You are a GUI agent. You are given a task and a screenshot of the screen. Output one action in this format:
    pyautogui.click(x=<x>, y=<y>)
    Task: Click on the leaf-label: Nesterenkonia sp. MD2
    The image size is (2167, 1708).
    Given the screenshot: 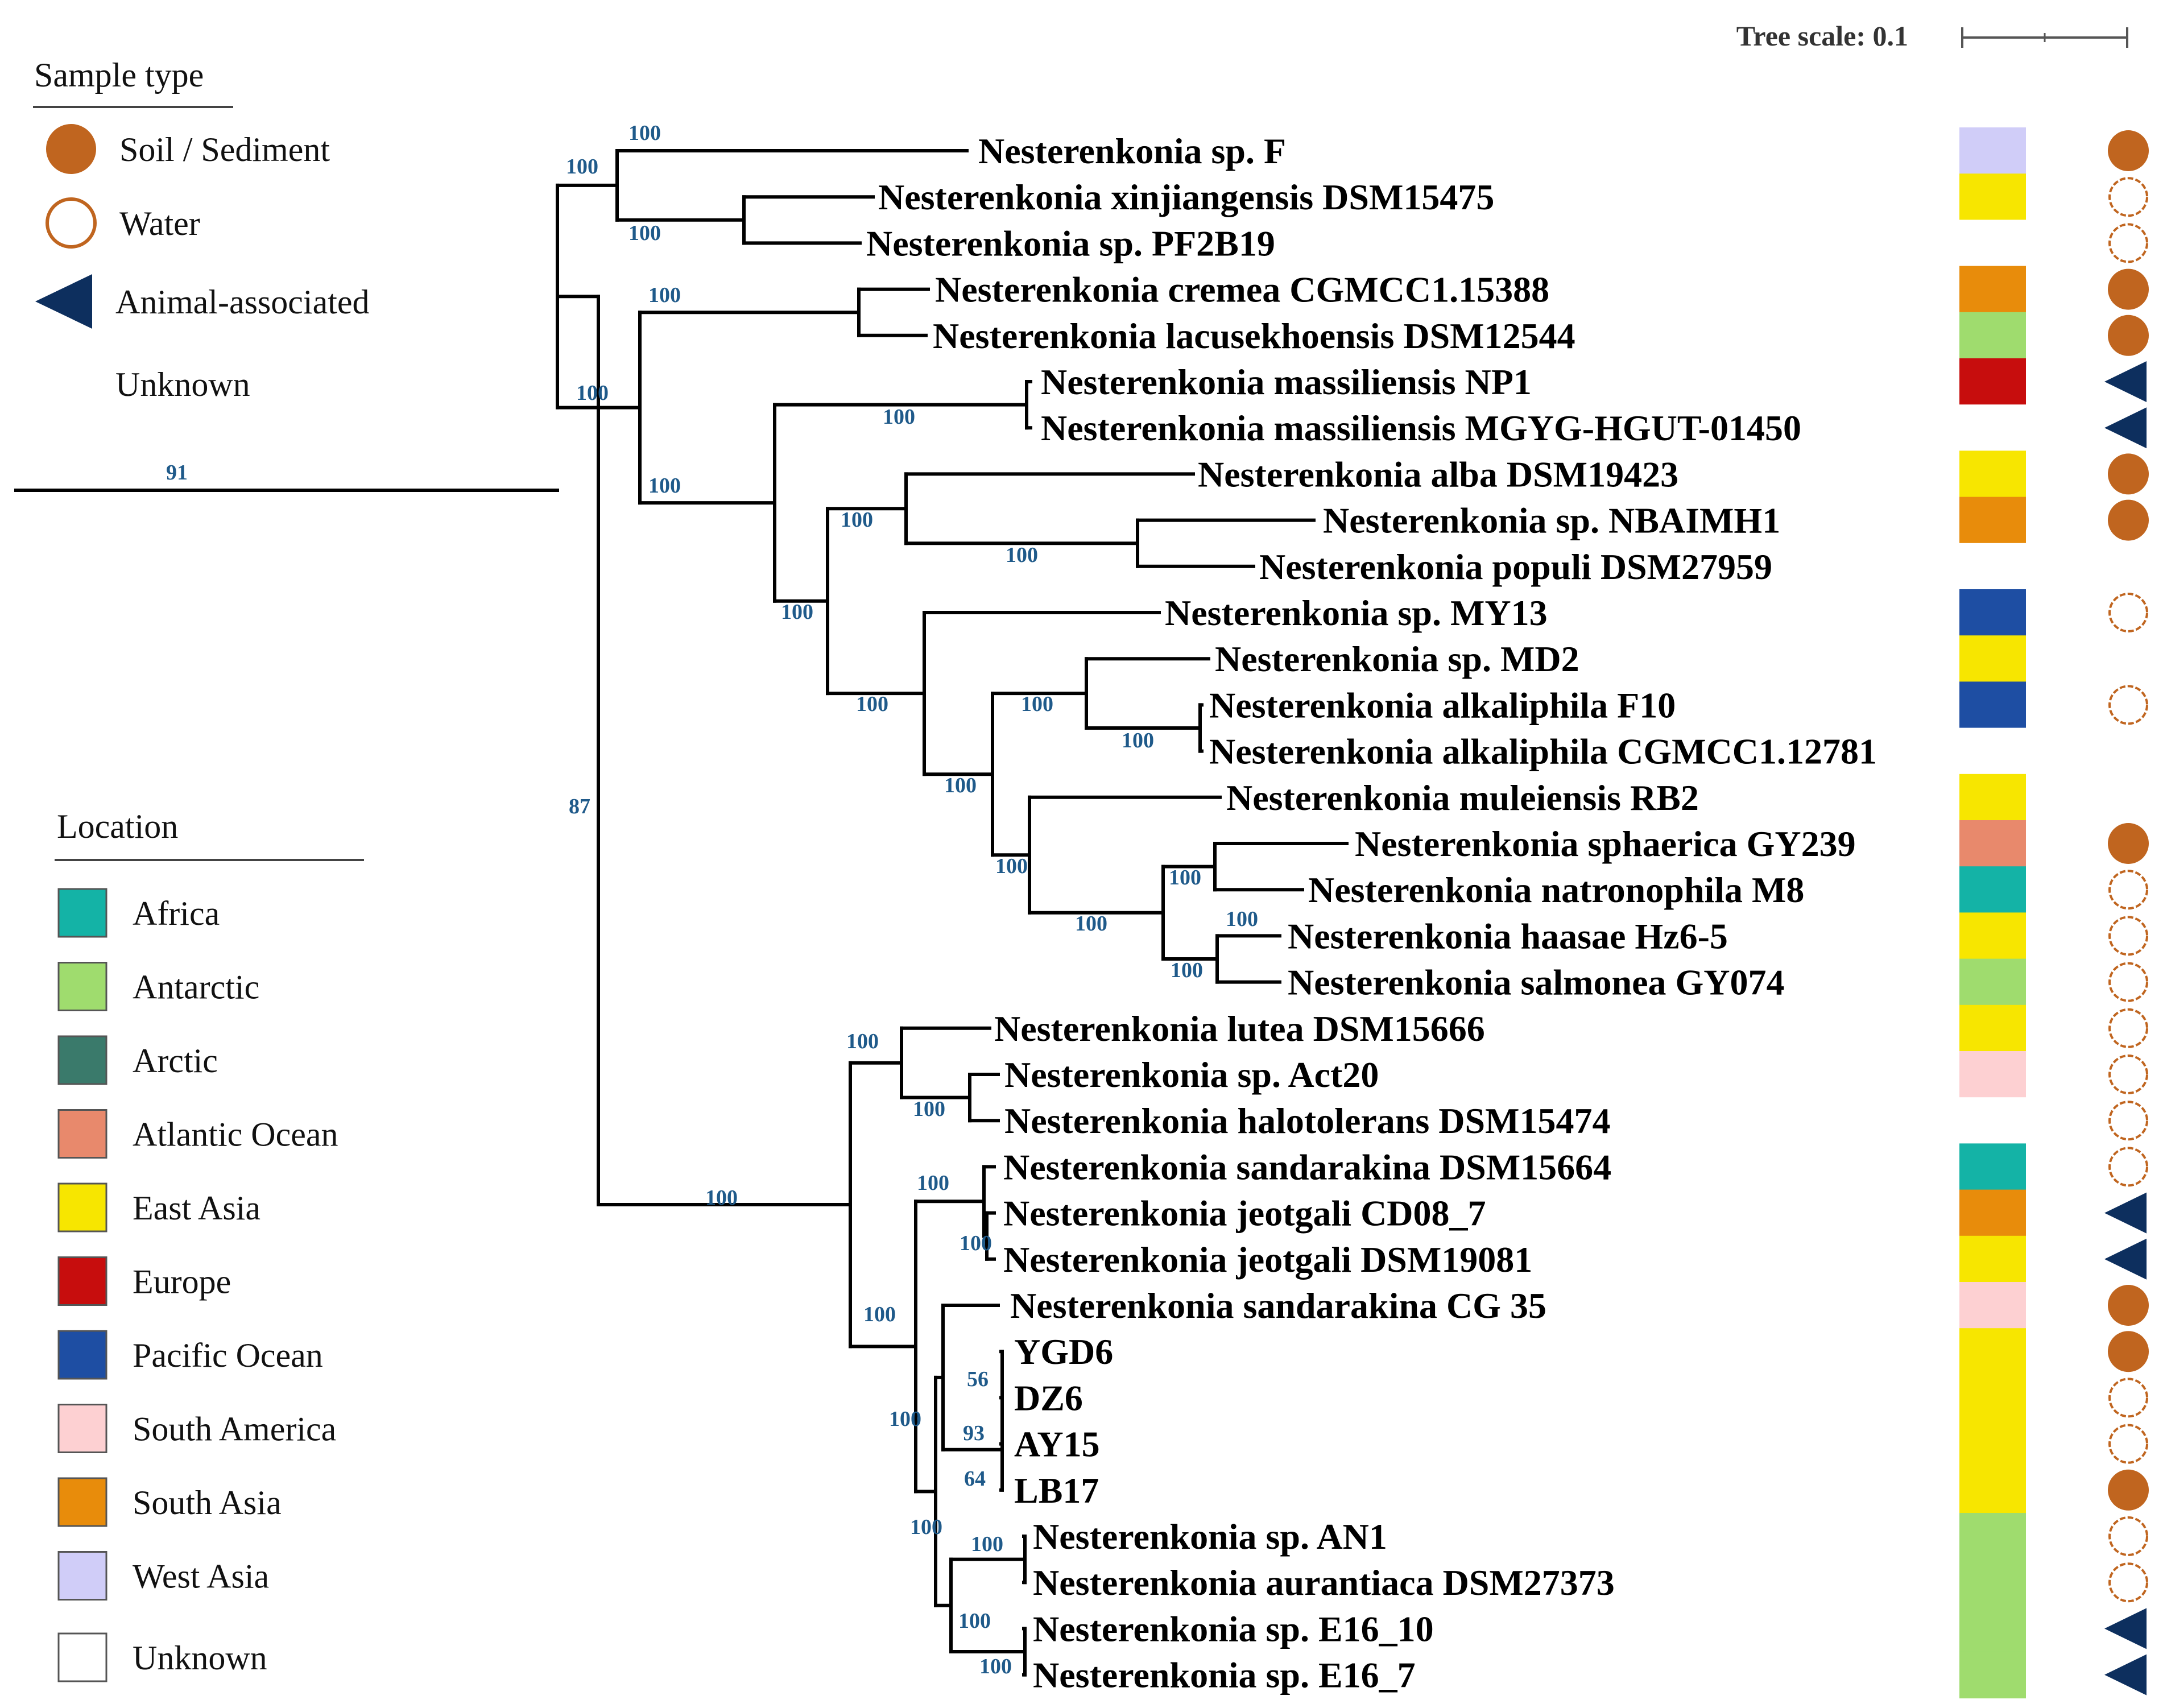 What is the action you would take?
    pyautogui.click(x=1397, y=659)
    